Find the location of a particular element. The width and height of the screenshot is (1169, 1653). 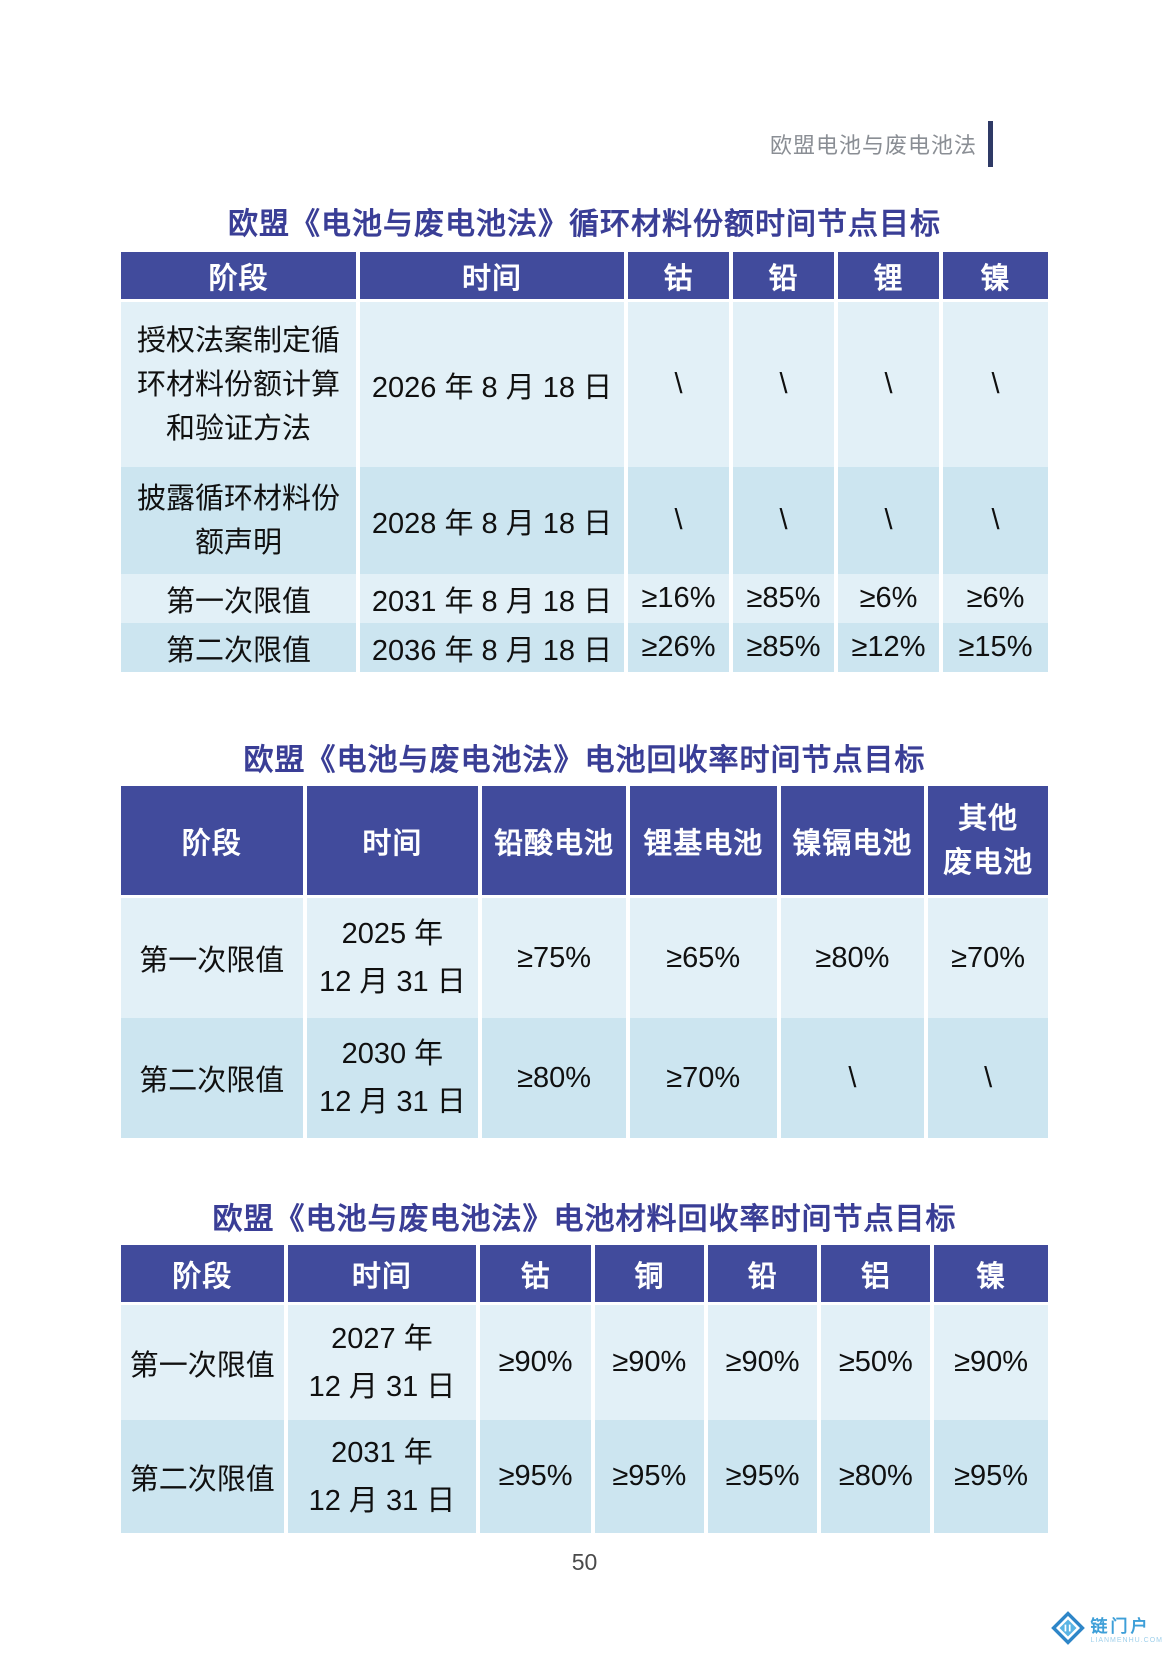

page-number: 50 is located at coordinates (584, 1562).